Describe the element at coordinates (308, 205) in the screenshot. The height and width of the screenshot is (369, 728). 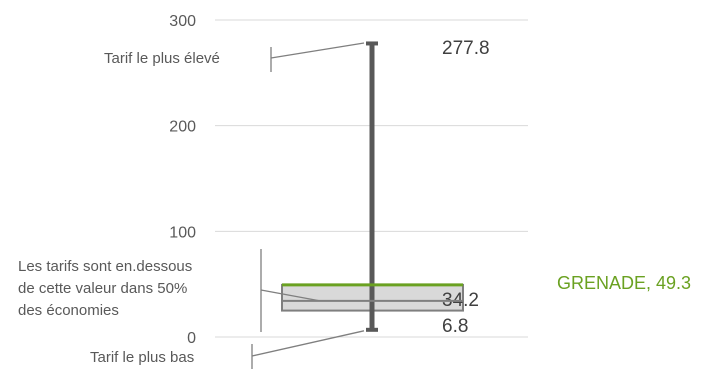
I see `annotation-leaders` at that location.